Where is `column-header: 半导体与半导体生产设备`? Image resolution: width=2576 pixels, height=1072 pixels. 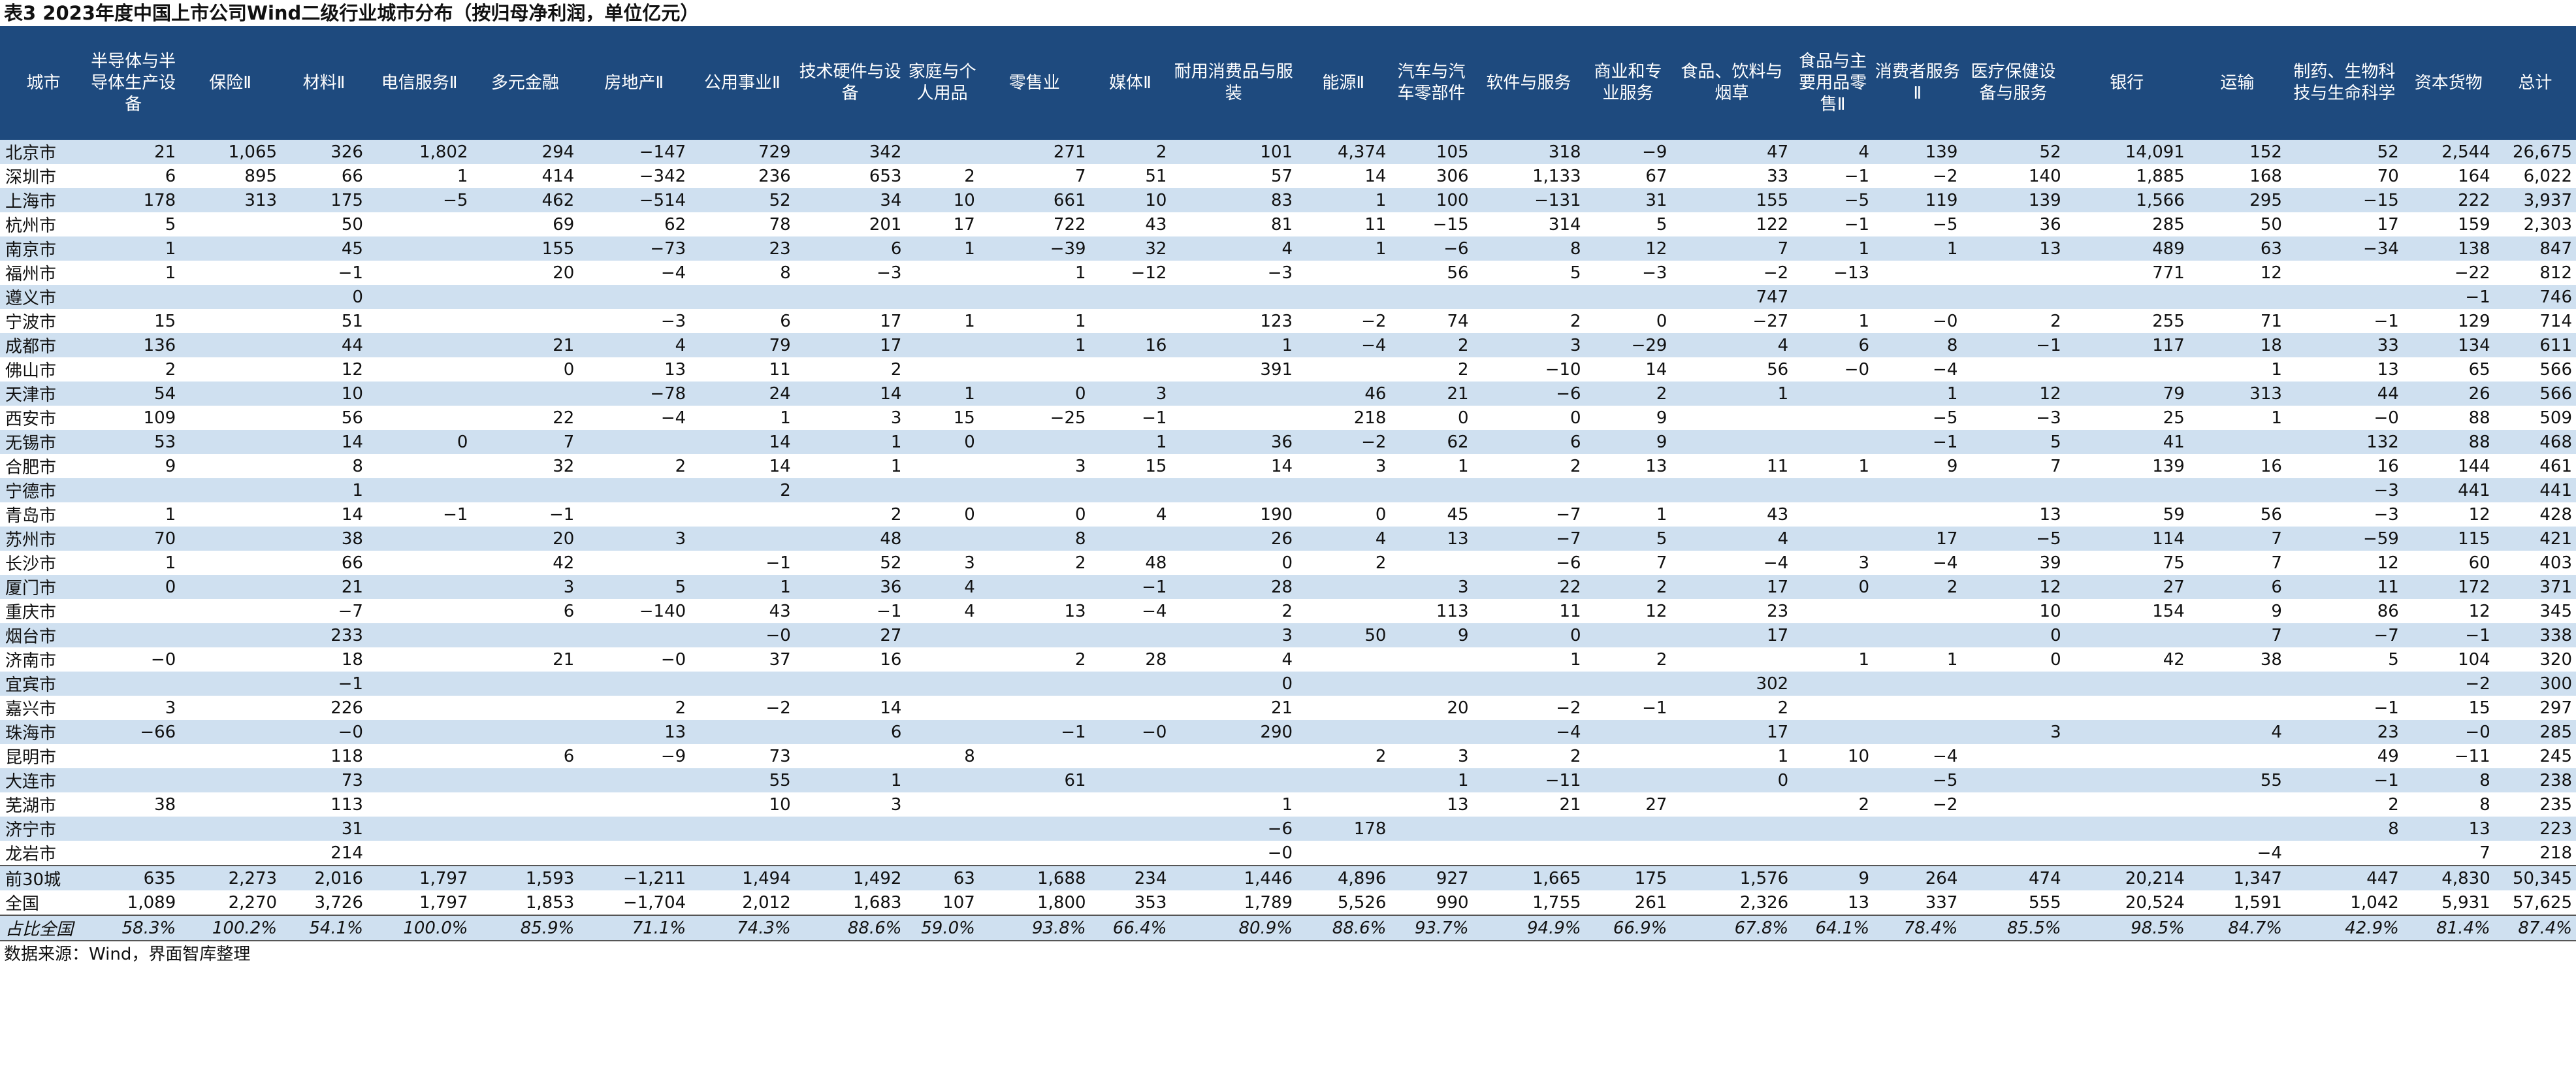
column-header: 半导体与半导体生产设备 is located at coordinates (133, 83).